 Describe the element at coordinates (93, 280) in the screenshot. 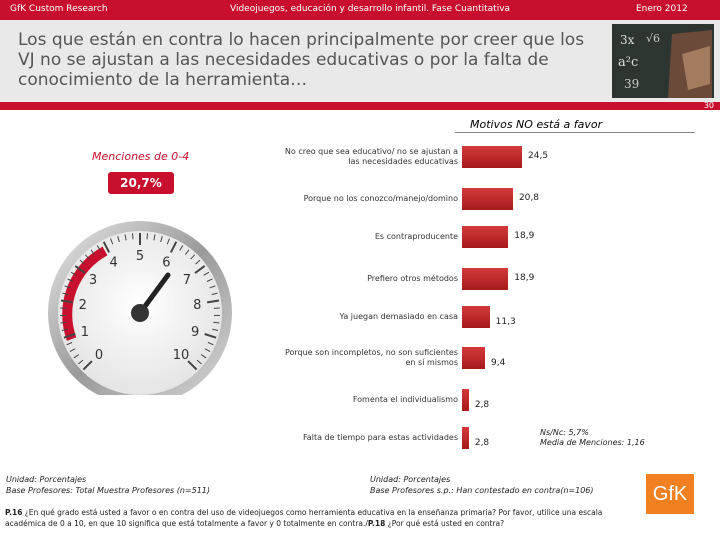

I see `gauge-tick-label: 3` at that location.